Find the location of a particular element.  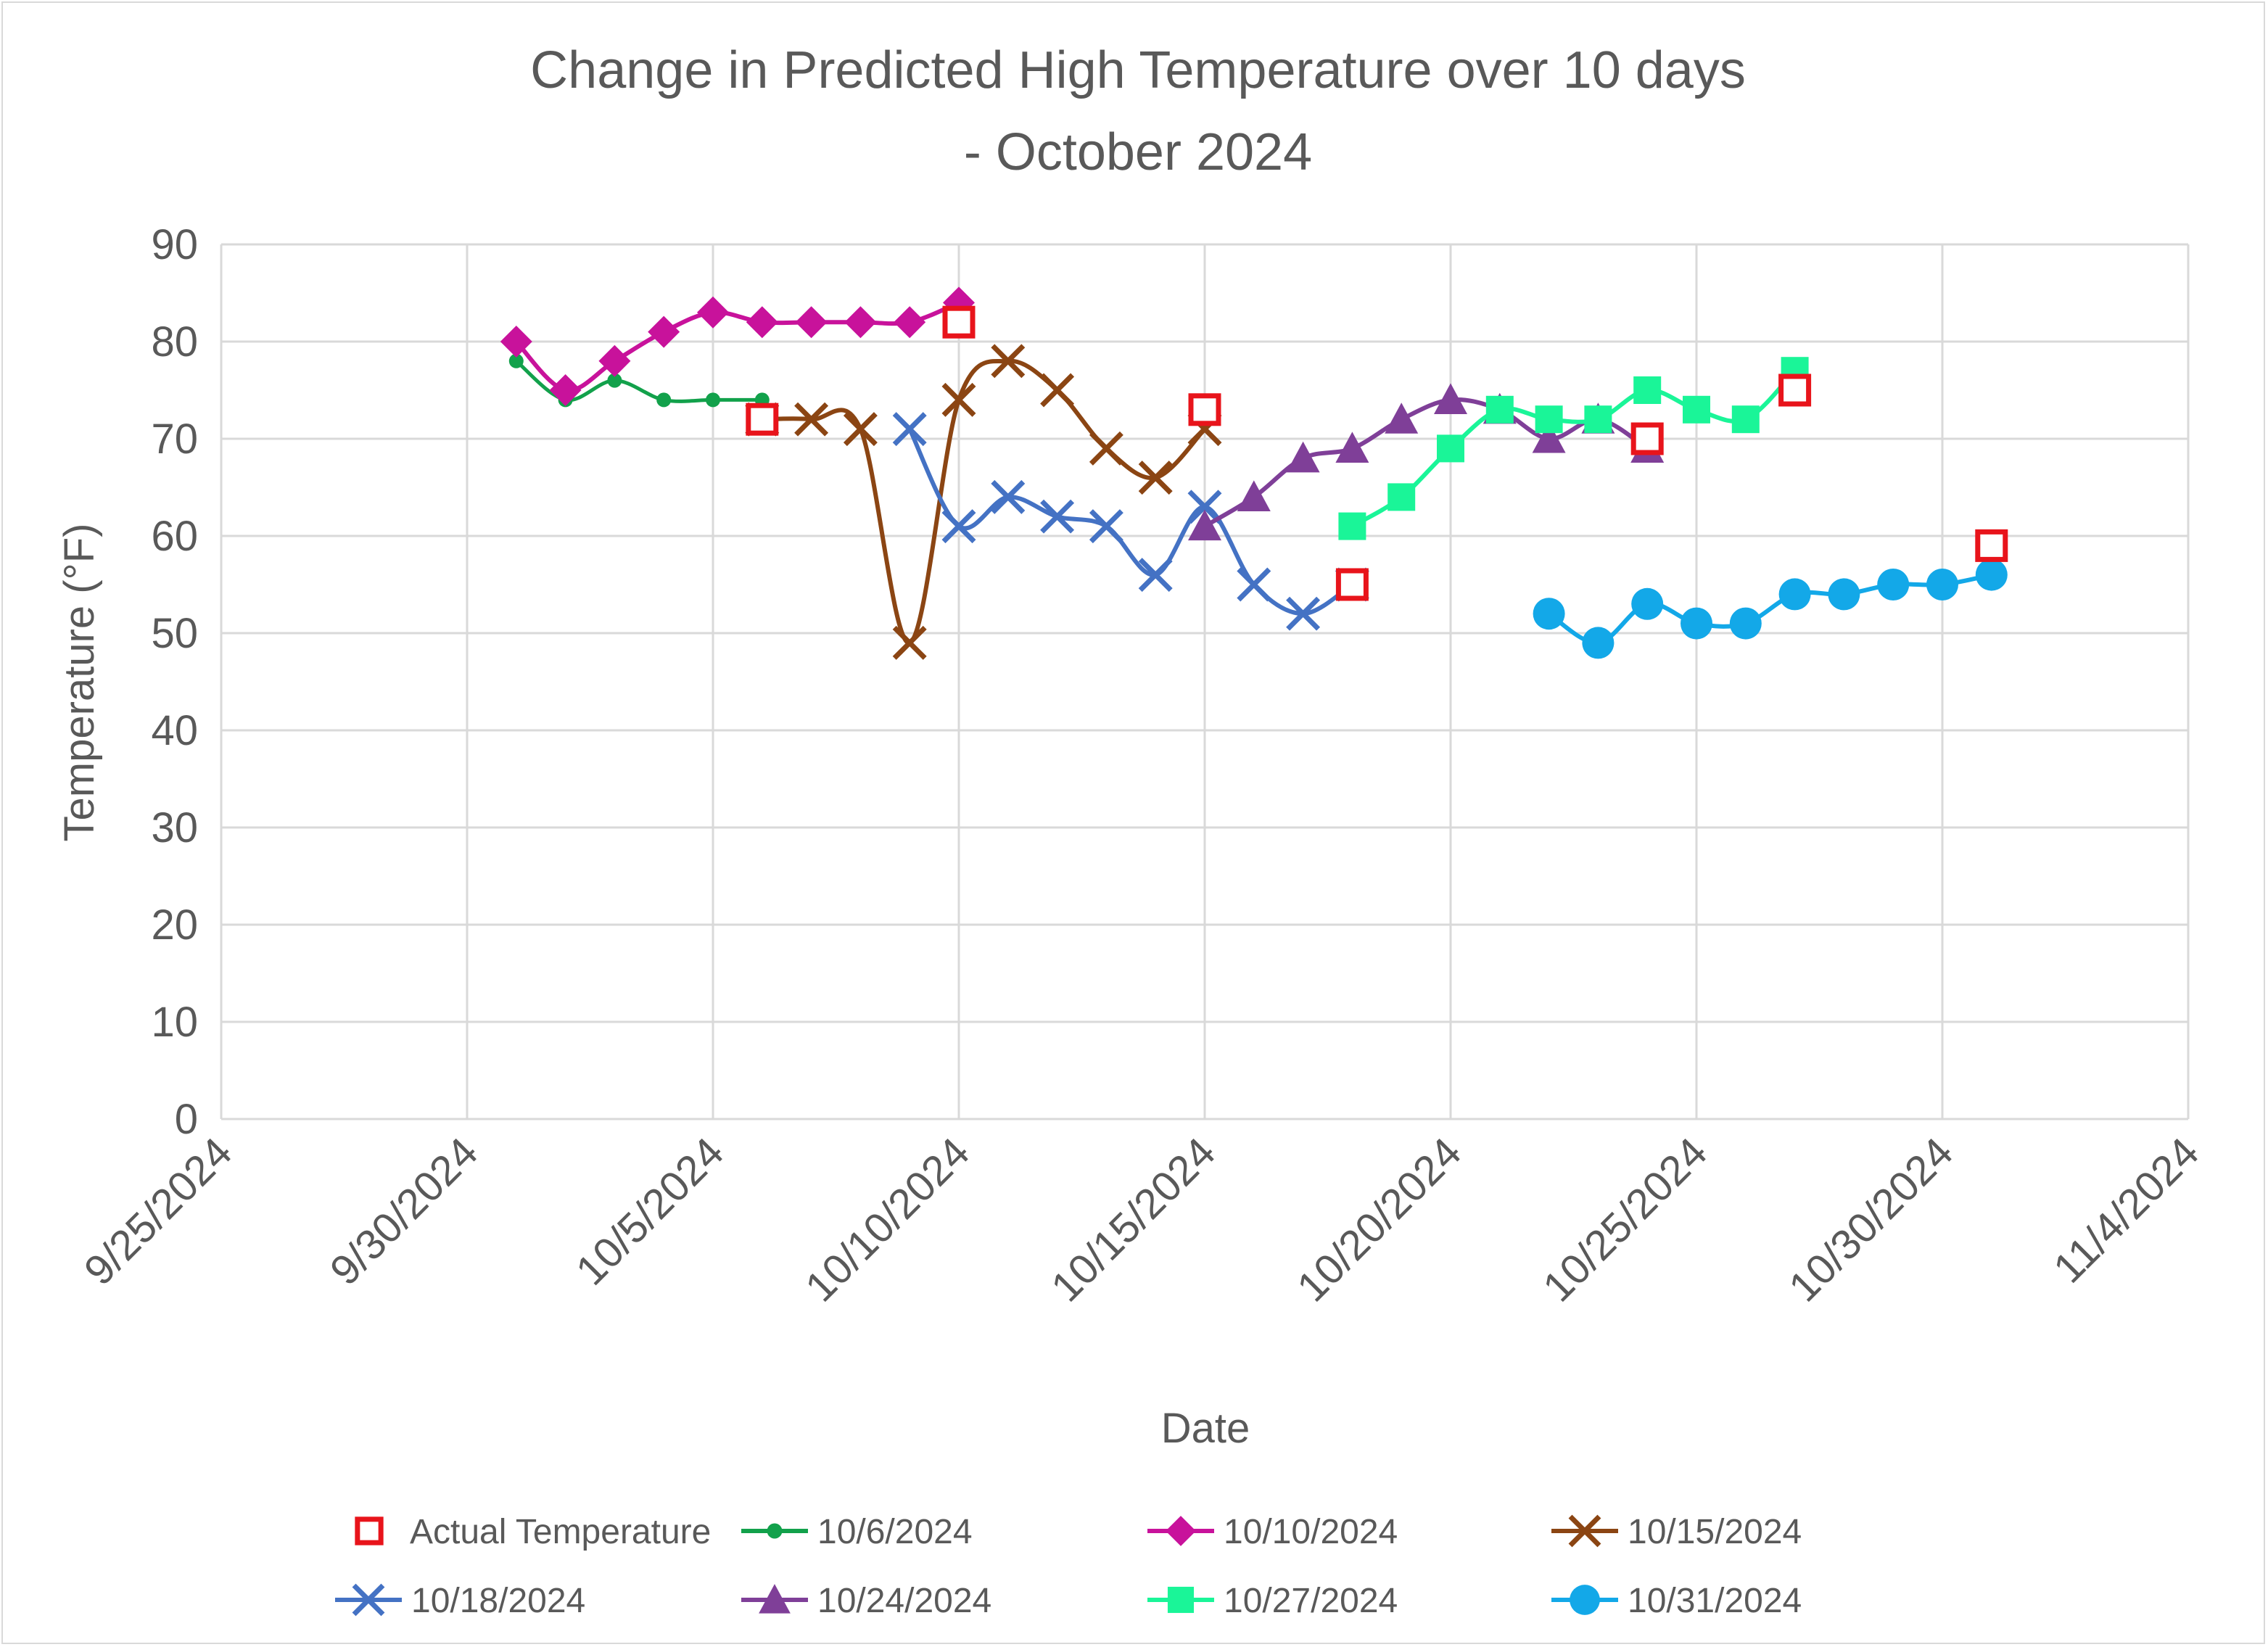

legend-item: Actual Temperature is located at coordinates (533, 1532).